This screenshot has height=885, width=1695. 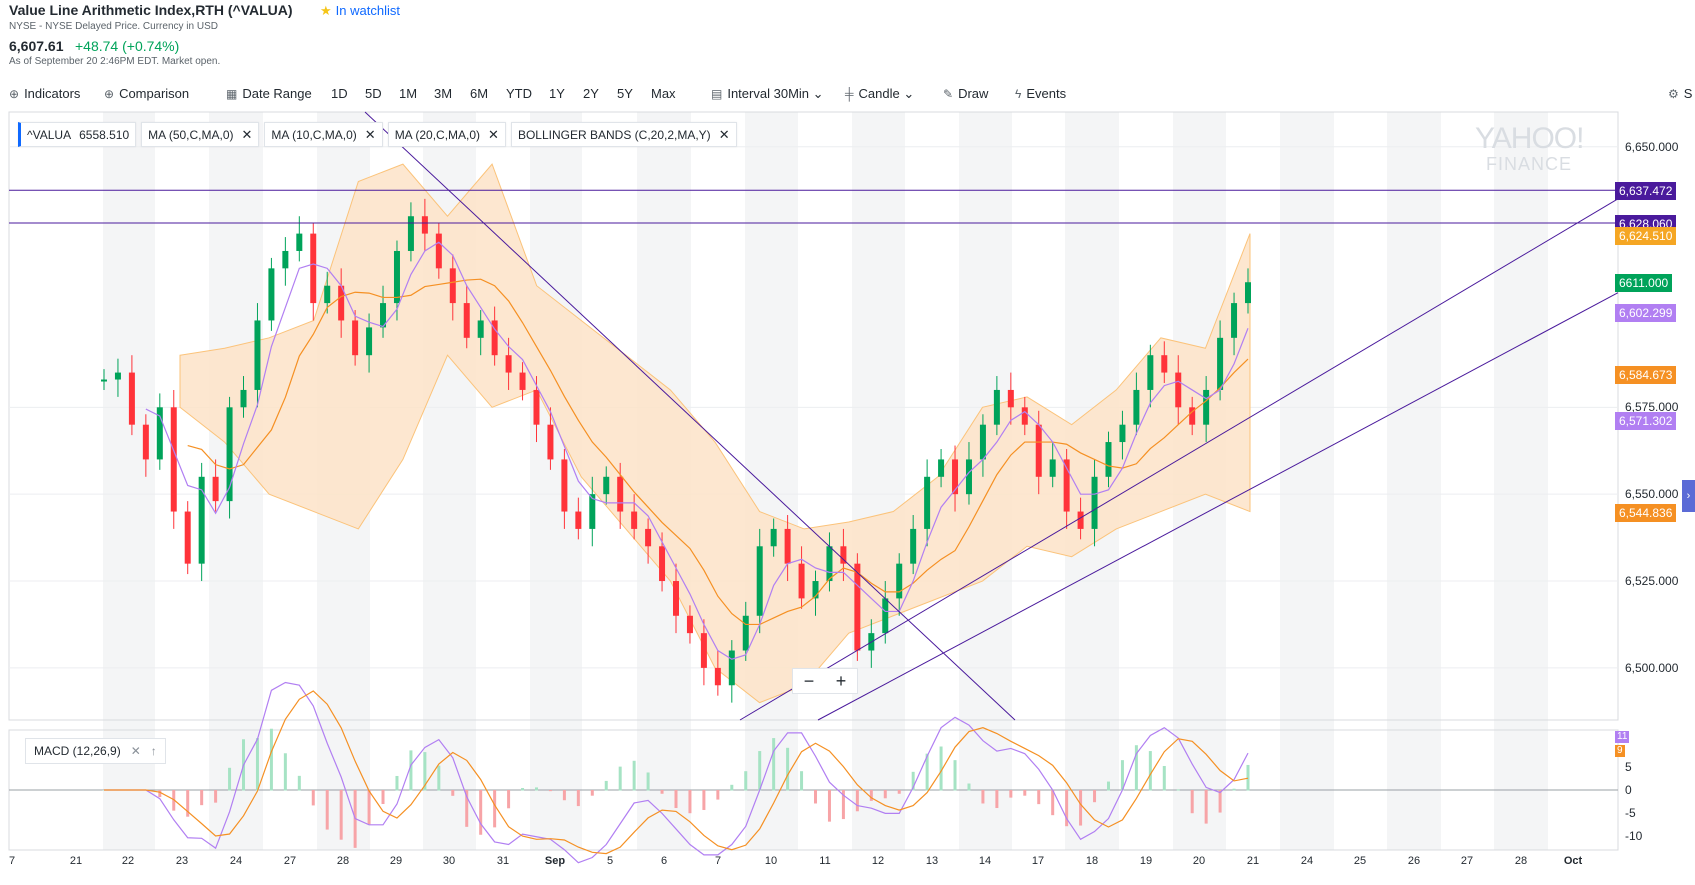 What do you see at coordinates (77, 134) in the screenshot?
I see `ticker-chip: ^VALUA 6558.510` at bounding box center [77, 134].